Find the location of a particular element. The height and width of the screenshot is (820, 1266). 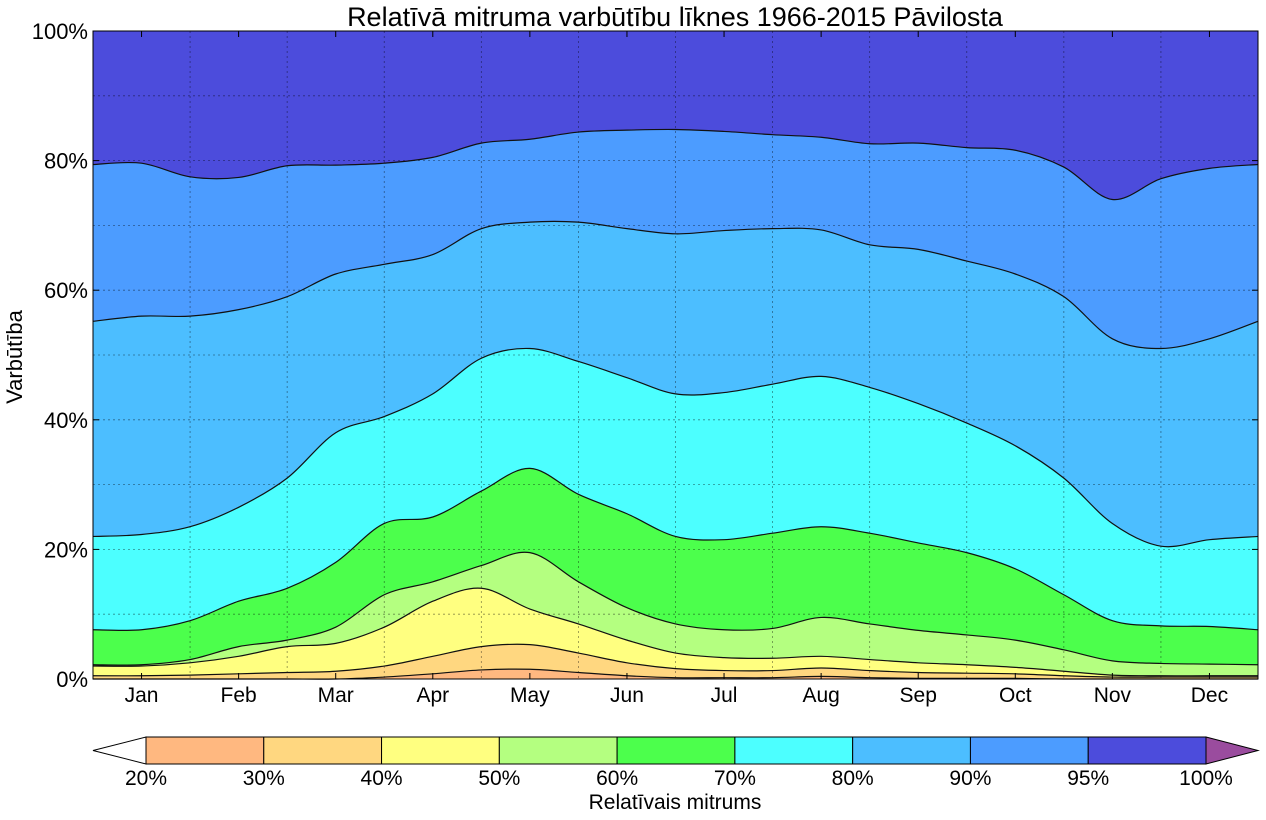

colorbar-tick-label: 70% is located at coordinates (735, 778).